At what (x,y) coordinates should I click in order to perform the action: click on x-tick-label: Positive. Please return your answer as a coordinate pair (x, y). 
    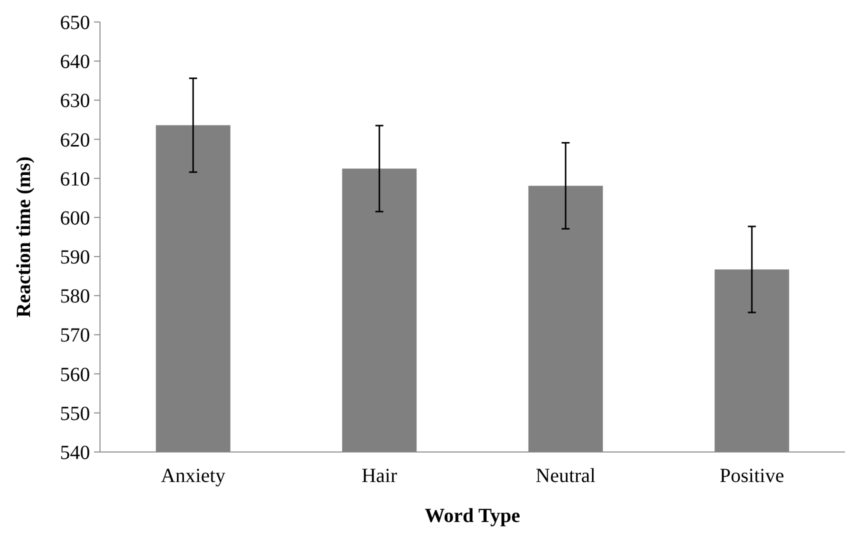
    Looking at the image, I should click on (752, 476).